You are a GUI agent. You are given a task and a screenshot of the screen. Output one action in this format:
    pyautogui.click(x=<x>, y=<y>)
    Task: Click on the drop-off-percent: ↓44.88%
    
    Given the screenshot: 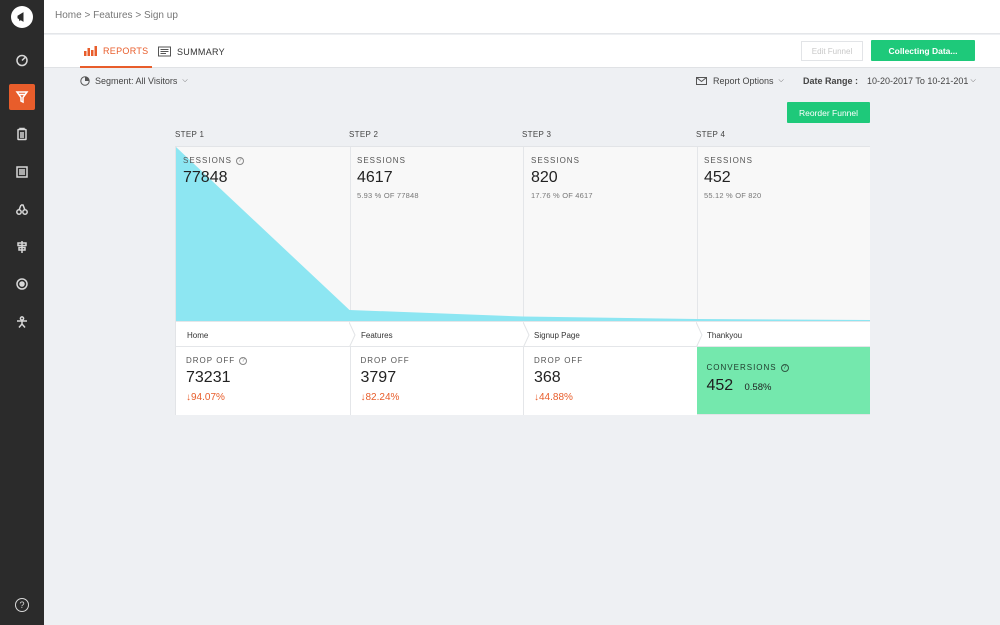 What is the action you would take?
    pyautogui.click(x=553, y=397)
    